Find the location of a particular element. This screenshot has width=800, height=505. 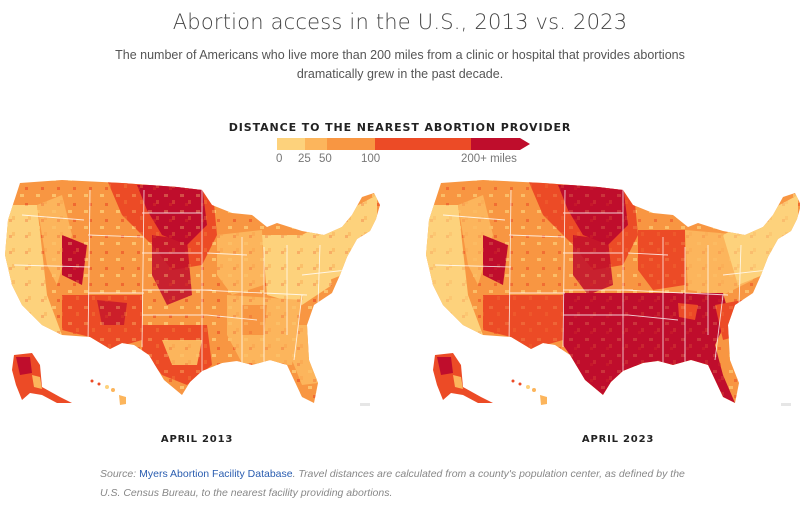

legend-label-100: 100 is located at coordinates (371, 159).